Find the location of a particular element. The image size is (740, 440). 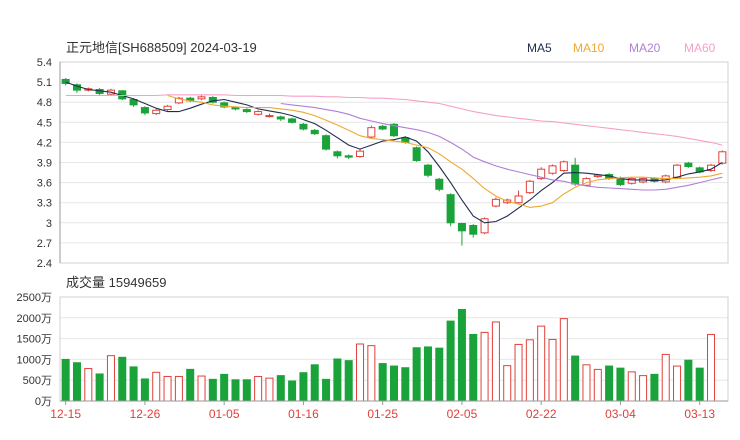

date-tick-label: 03-04 is located at coordinates (620, 414).